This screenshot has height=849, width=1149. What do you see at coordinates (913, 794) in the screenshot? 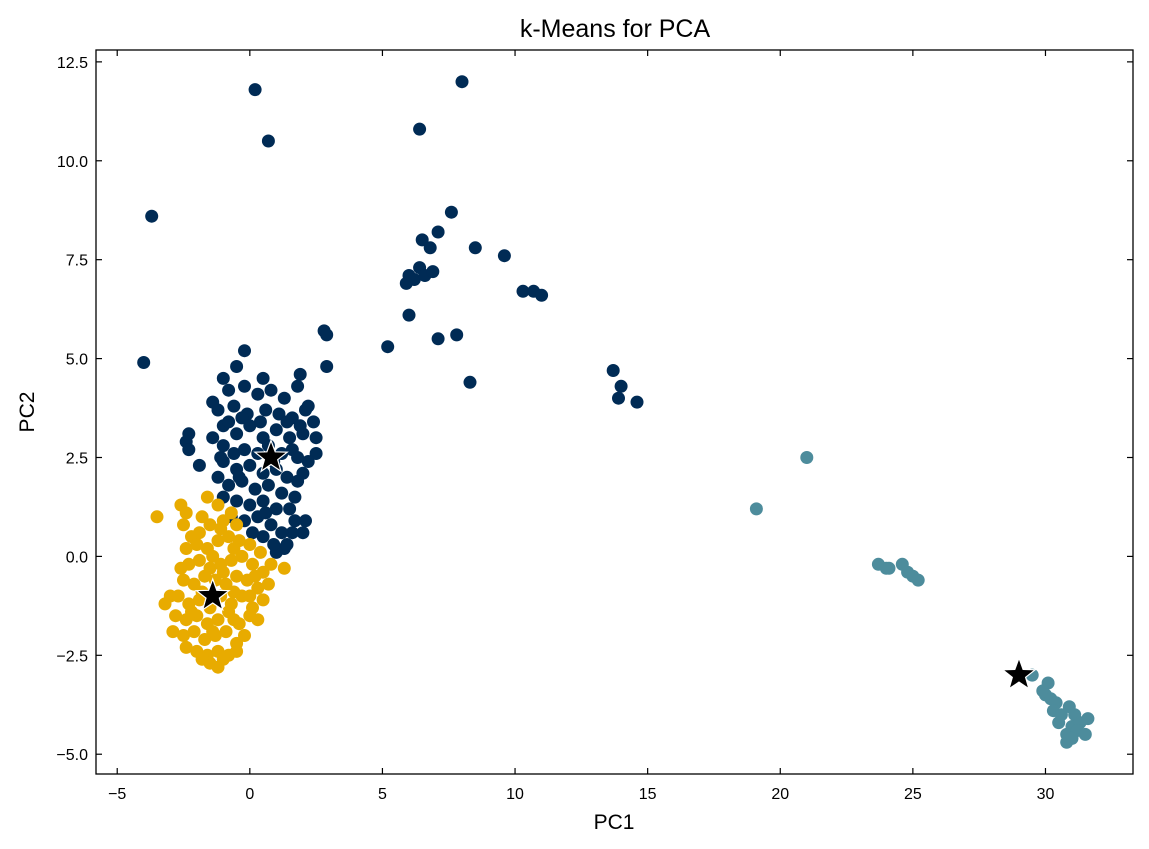
I see `x-tick-label: 25` at bounding box center [913, 794].